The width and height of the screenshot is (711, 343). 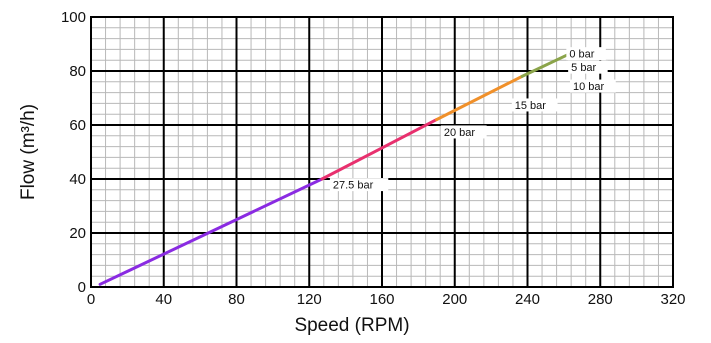 I want to click on pressure-label: 15 bar, so click(x=534, y=105).